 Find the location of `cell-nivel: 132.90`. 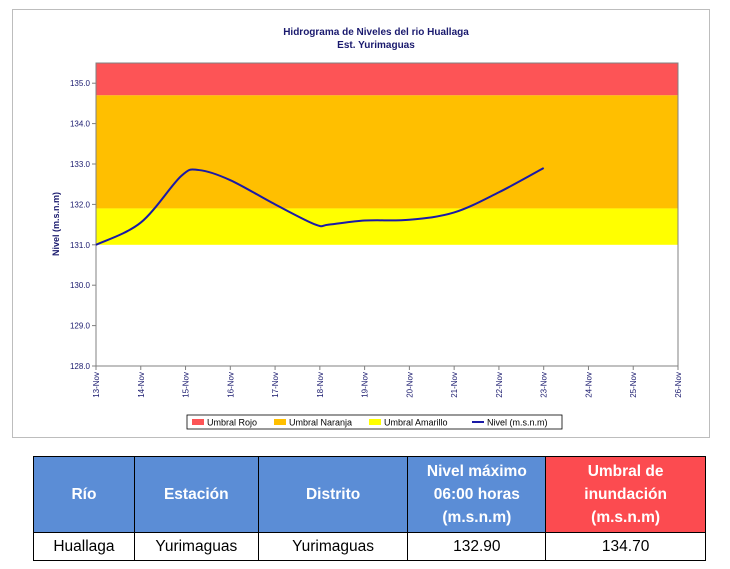

cell-nivel: 132.90 is located at coordinates (477, 546).